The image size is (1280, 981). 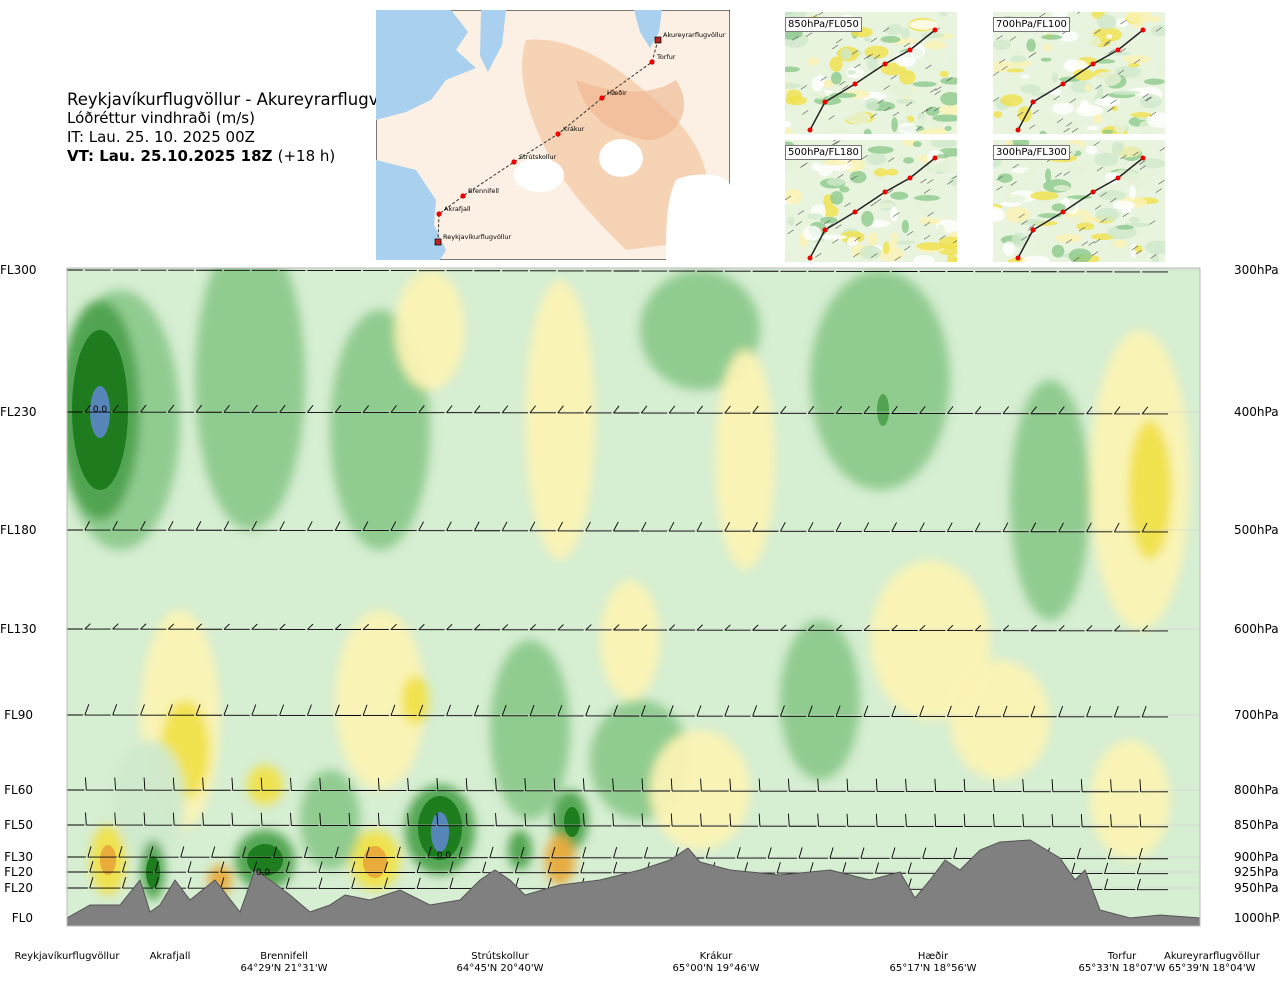 I want to click on route-point-name: Reykjavíkurflugvöllur, so click(x=67, y=956).